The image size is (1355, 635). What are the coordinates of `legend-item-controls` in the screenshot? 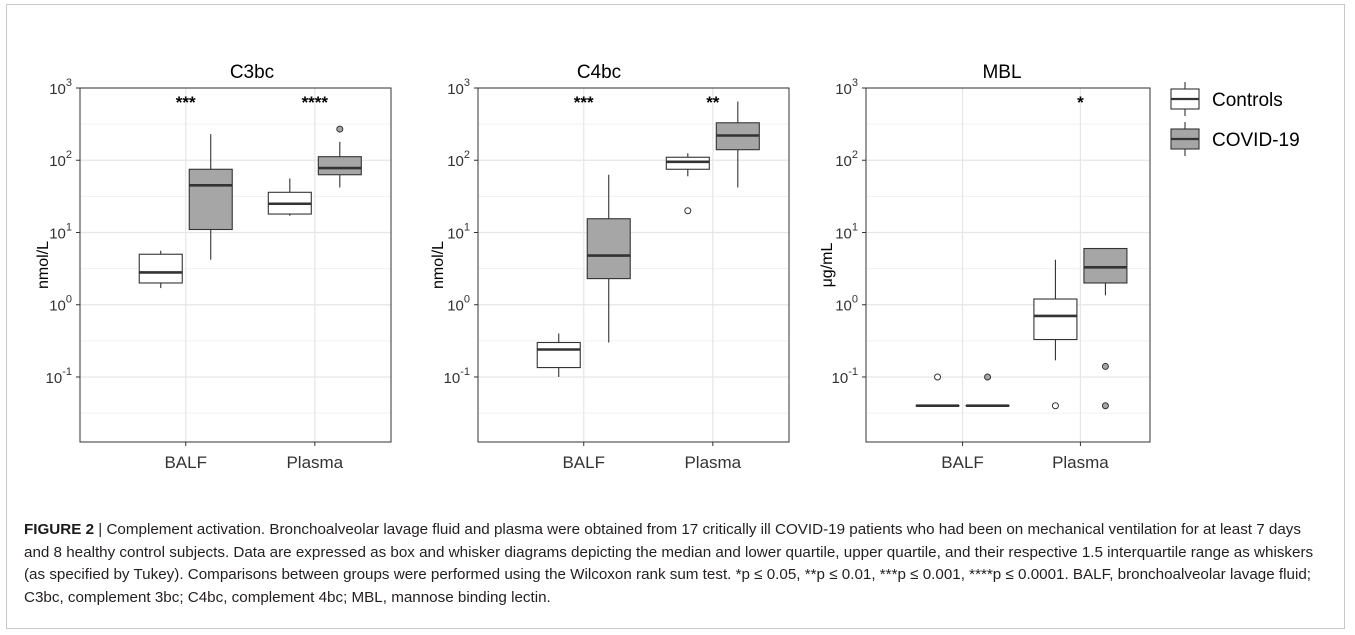 It's located at (1185, 99).